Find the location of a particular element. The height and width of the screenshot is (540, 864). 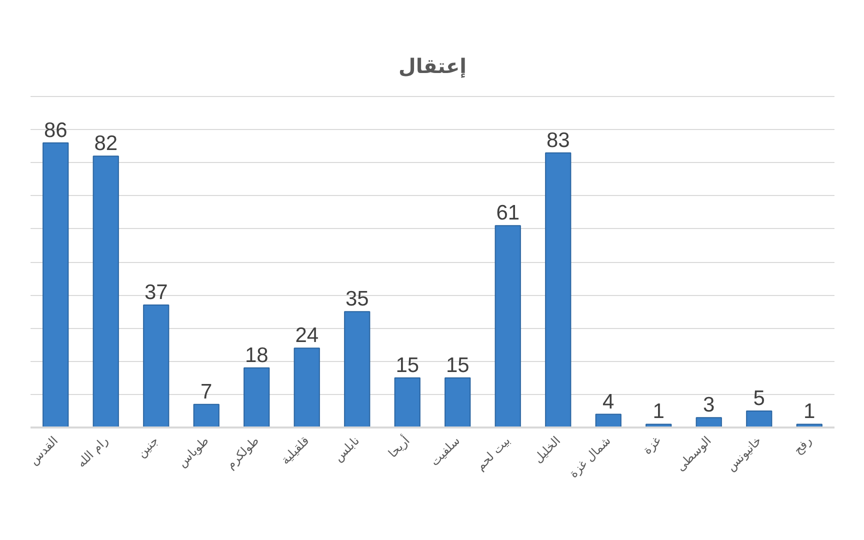

data-label: 82 is located at coordinates (106, 144).